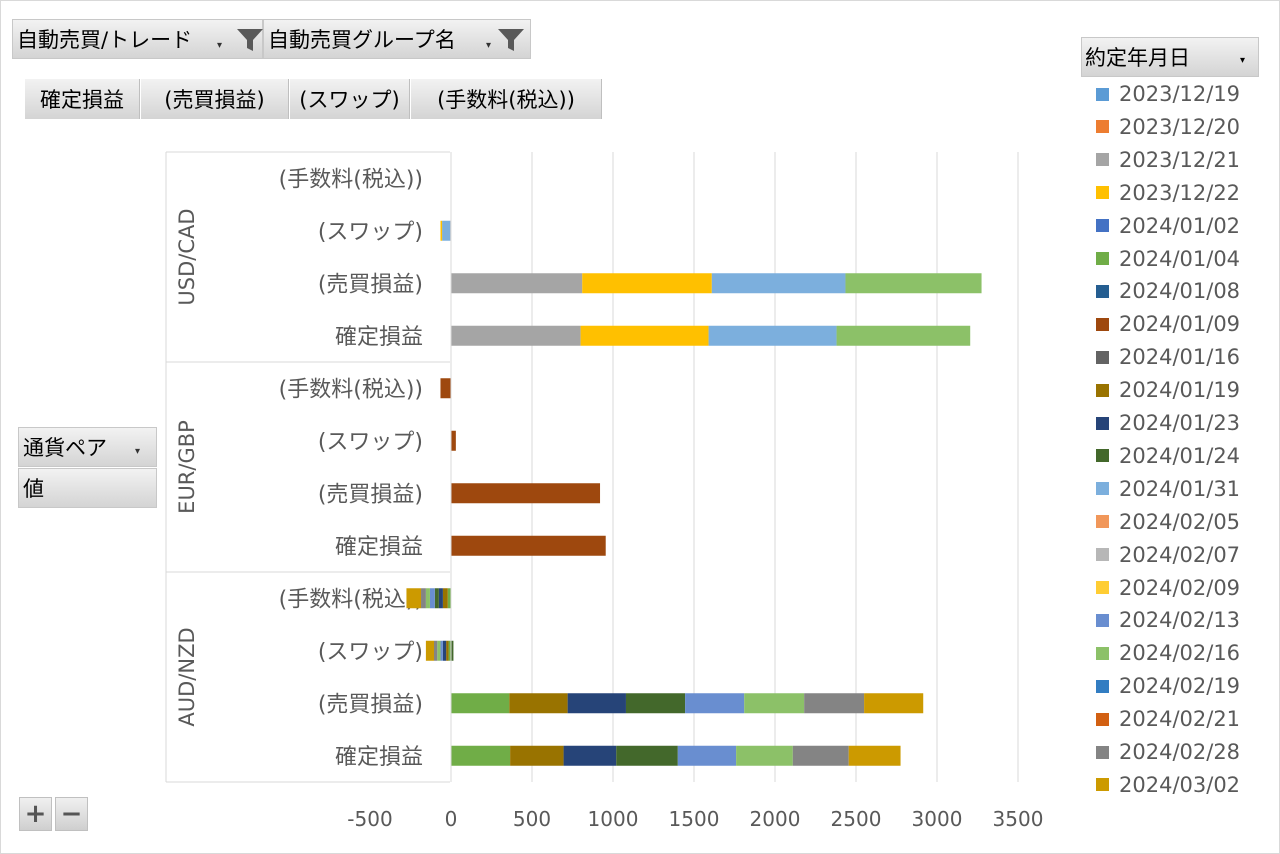 This screenshot has height=854, width=1280. Describe the element at coordinates (35, 814) in the screenshot. I see `expand-button: +` at that location.